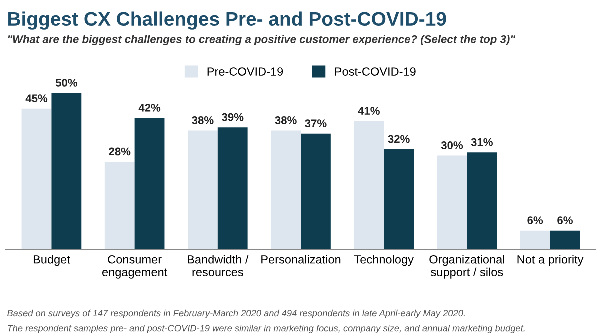  I want to click on data-label: 28%, so click(120, 152).